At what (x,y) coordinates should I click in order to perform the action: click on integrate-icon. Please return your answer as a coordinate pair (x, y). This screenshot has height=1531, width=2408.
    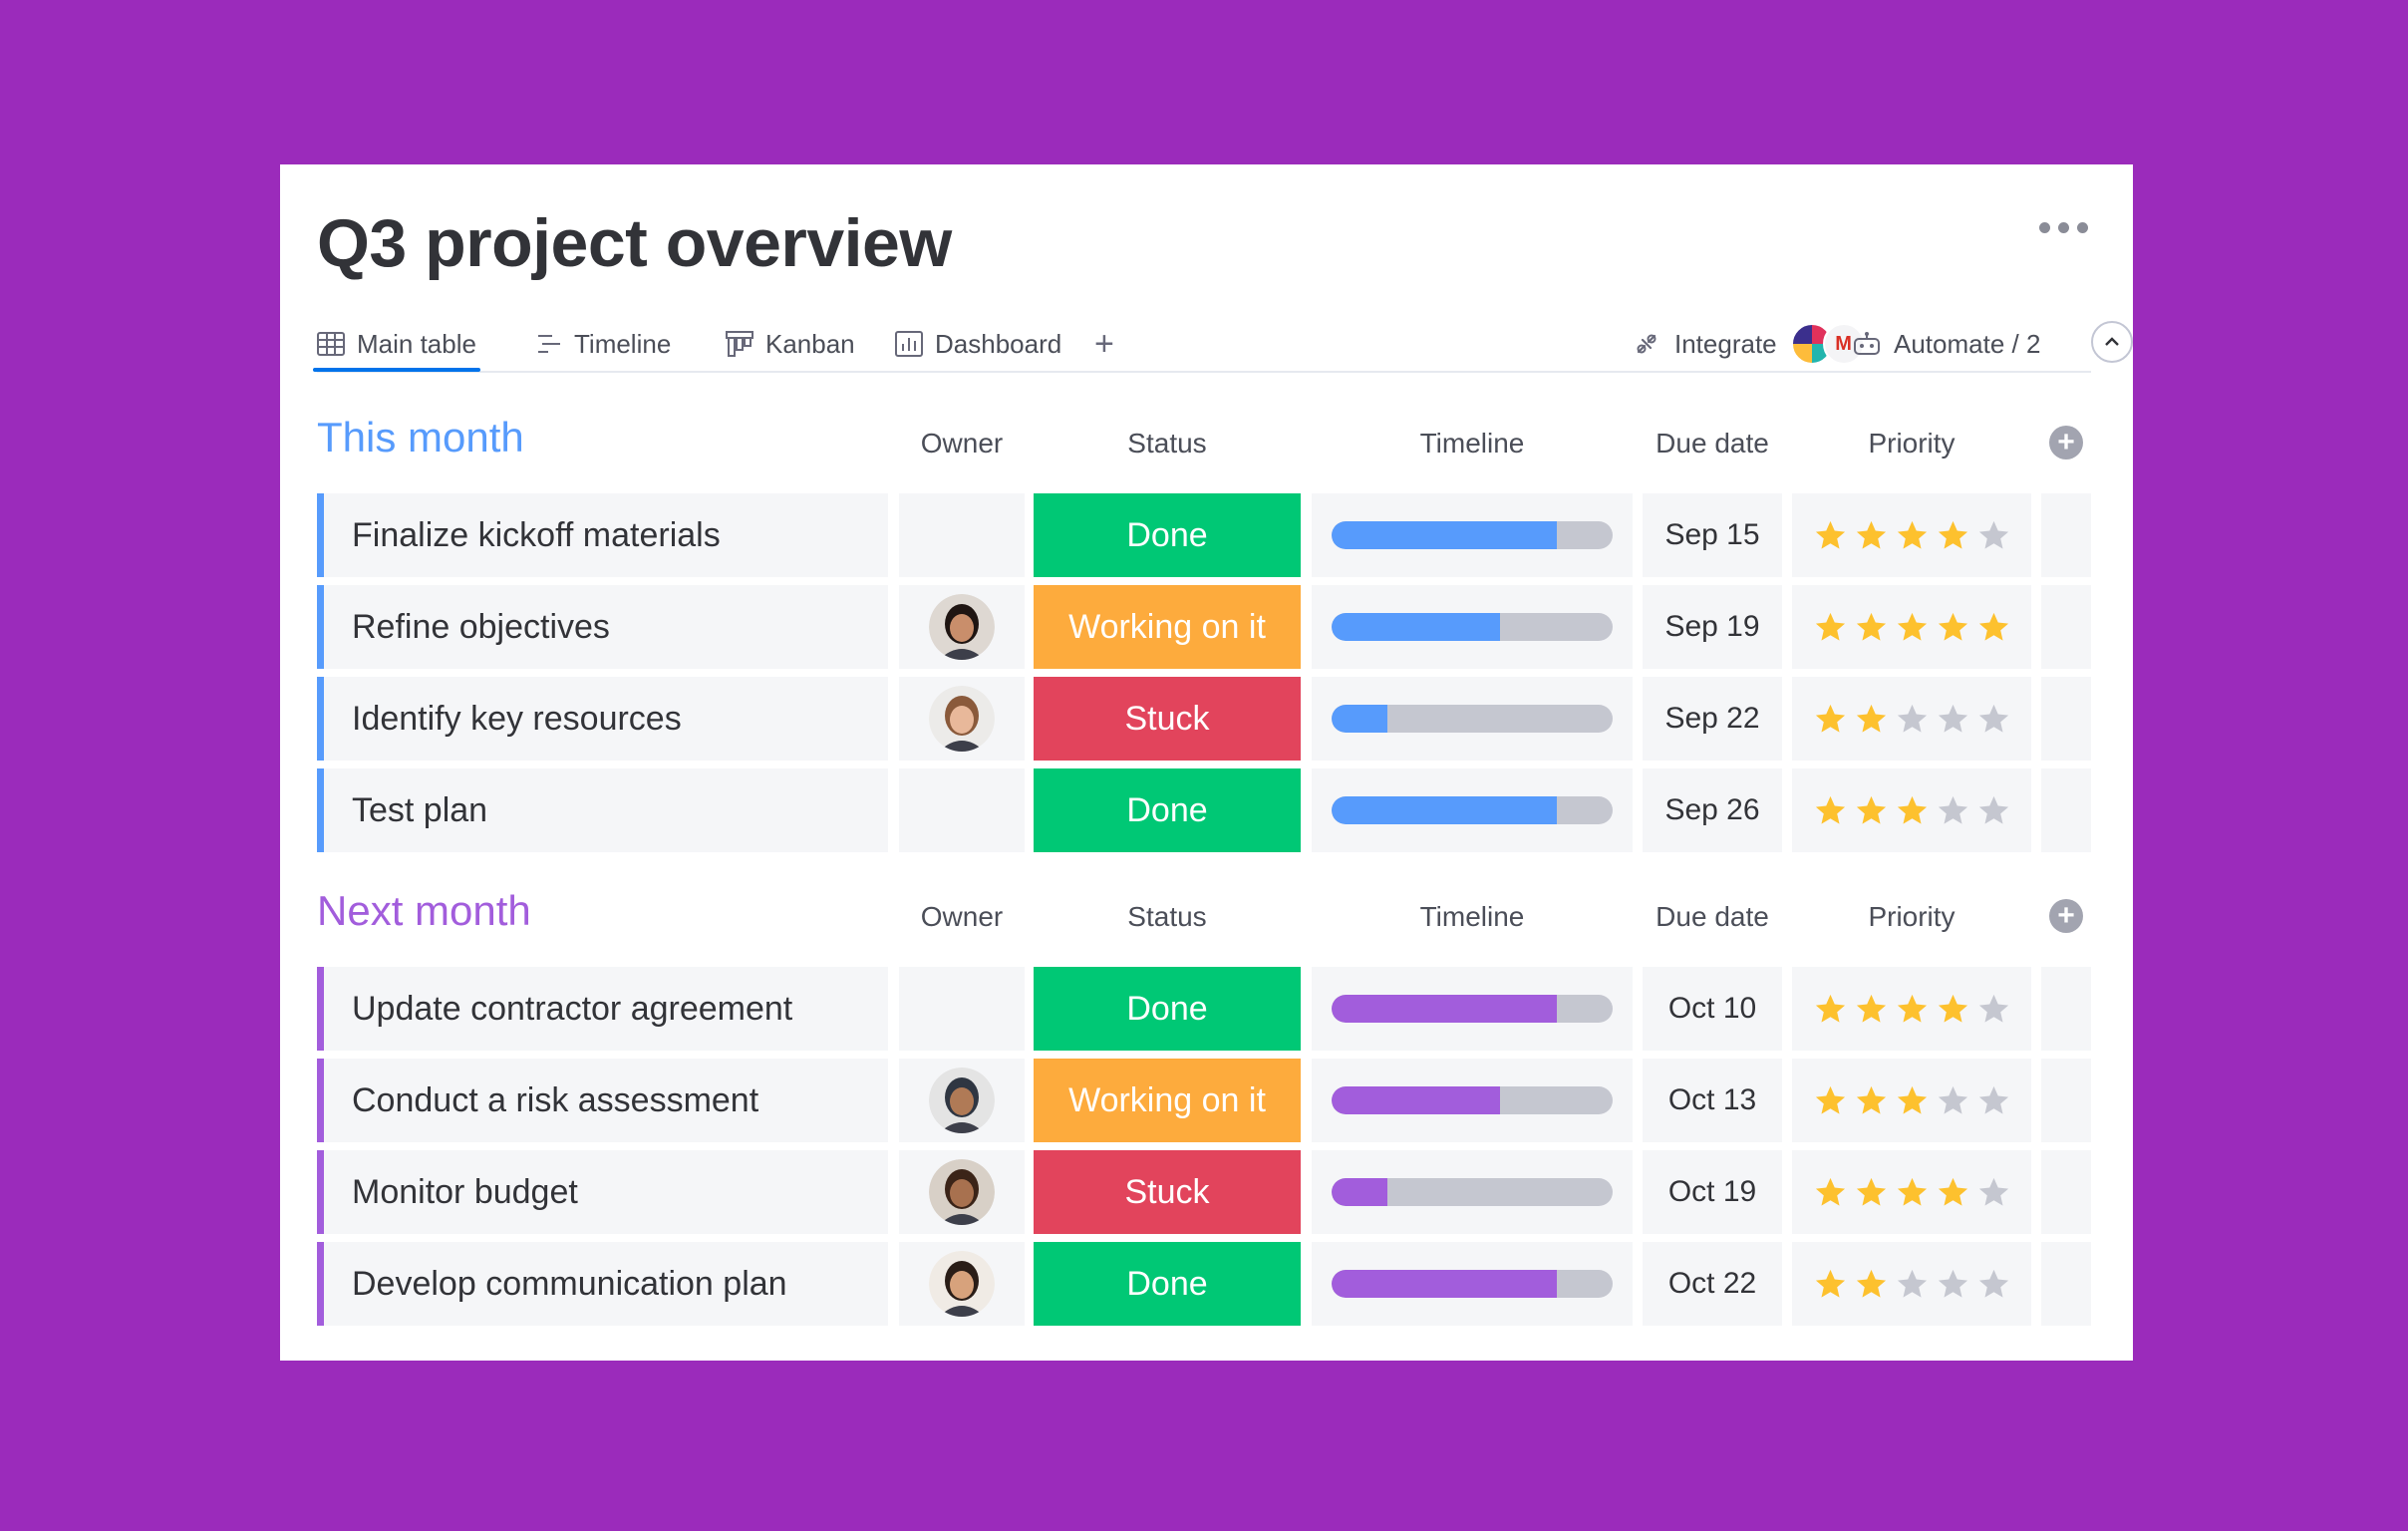
    Looking at the image, I should click on (1646, 344).